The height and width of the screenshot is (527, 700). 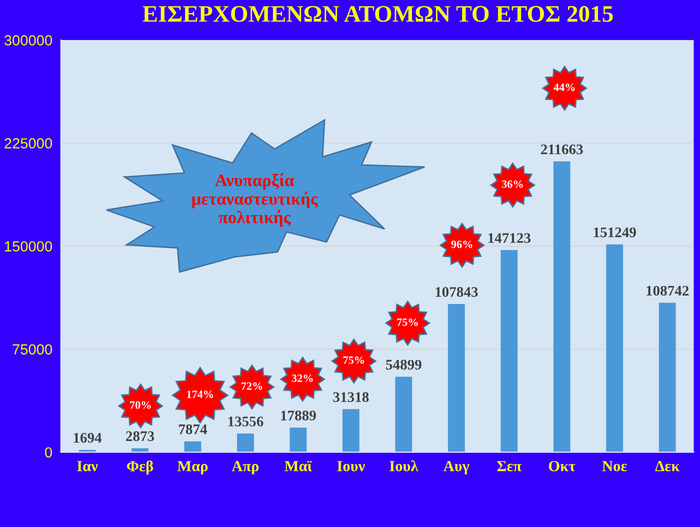 I want to click on x-tick-label: Αυγ, so click(x=456, y=467).